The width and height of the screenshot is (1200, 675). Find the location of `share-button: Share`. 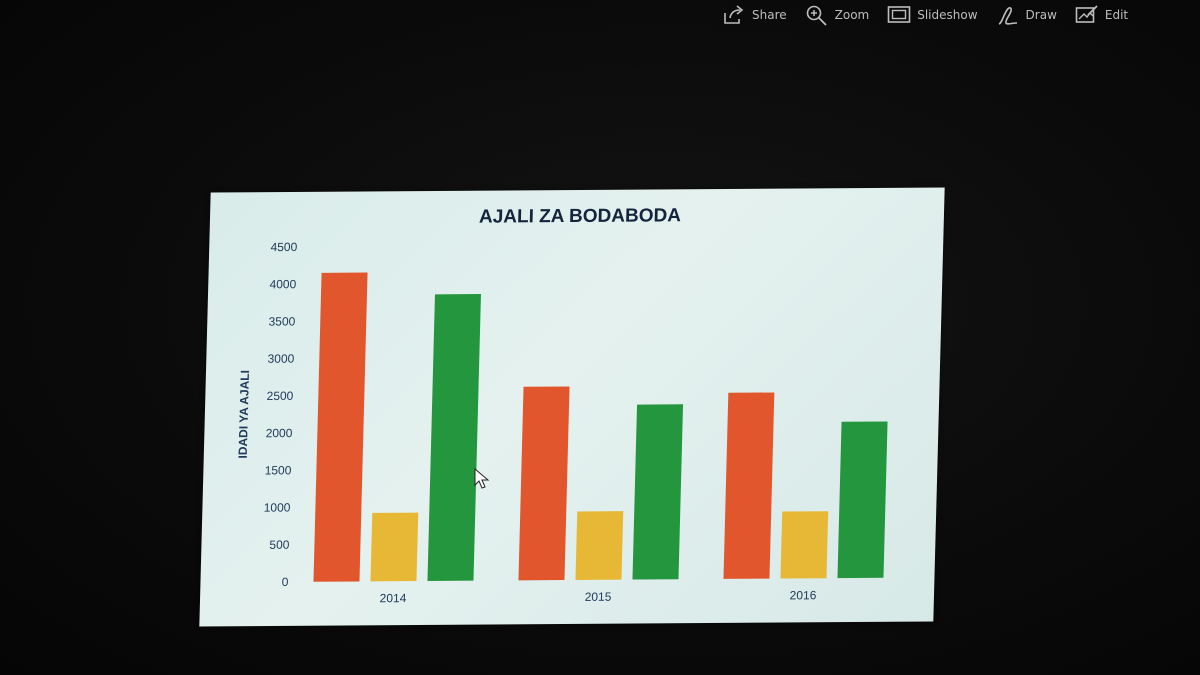

share-button: Share is located at coordinates (754, 15).